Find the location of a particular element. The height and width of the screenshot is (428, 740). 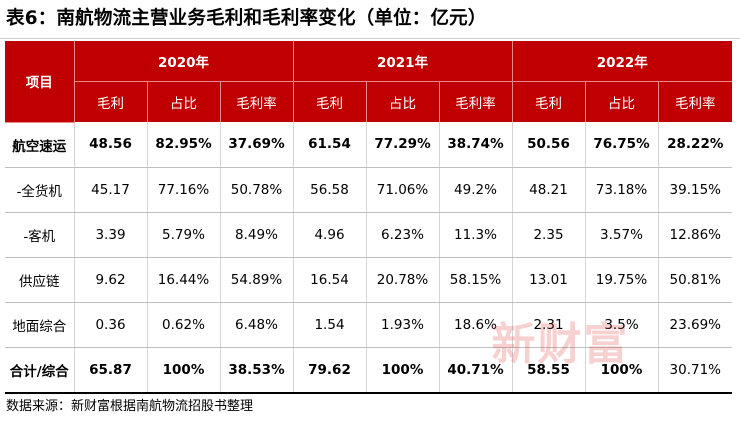

table-cell: 3.57% is located at coordinates (622, 235).